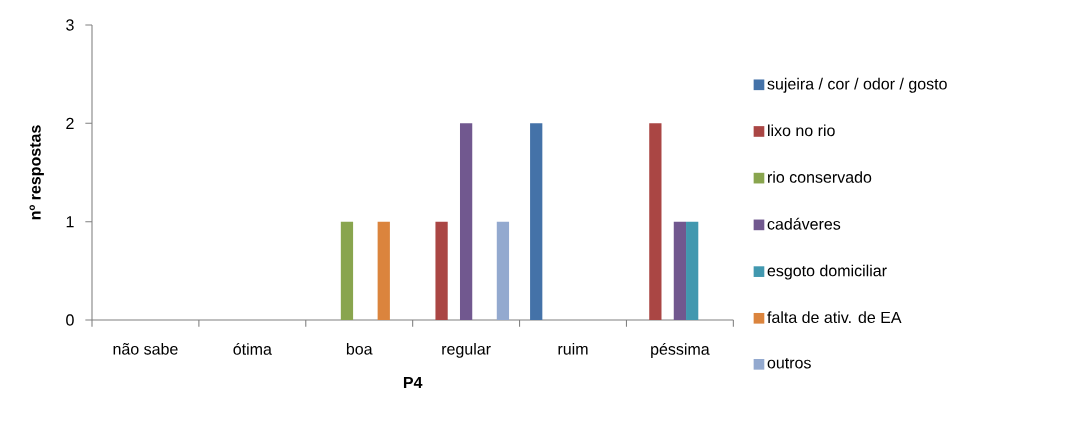 The image size is (1073, 421). I want to click on y-axis-title: nº respostas, so click(36, 172).